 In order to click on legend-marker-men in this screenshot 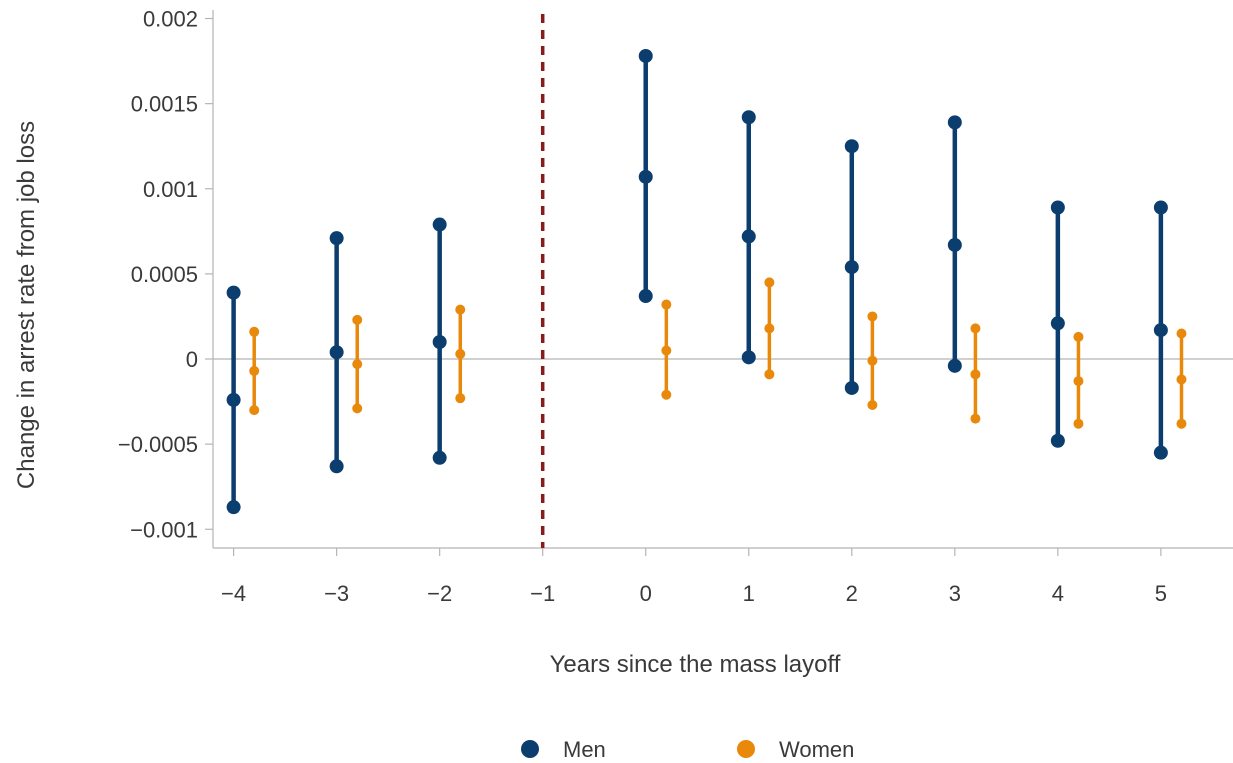, I will do `click(530, 749)`.